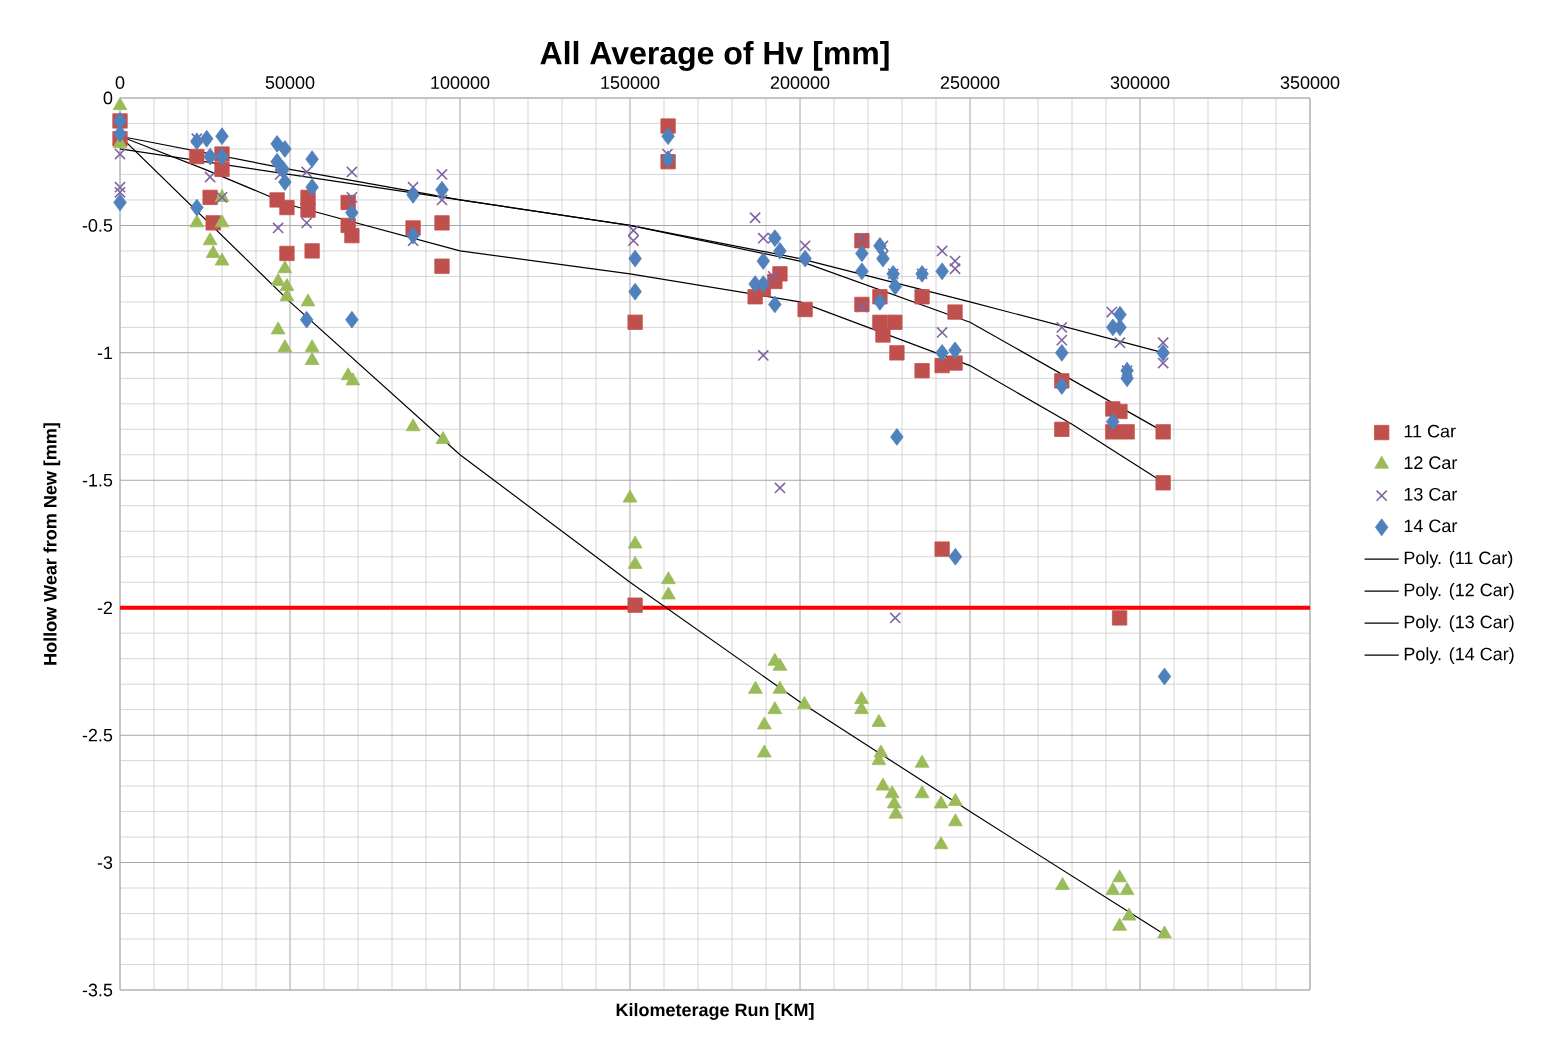  I want to click on x-tick-label: 100000, so click(460, 82).